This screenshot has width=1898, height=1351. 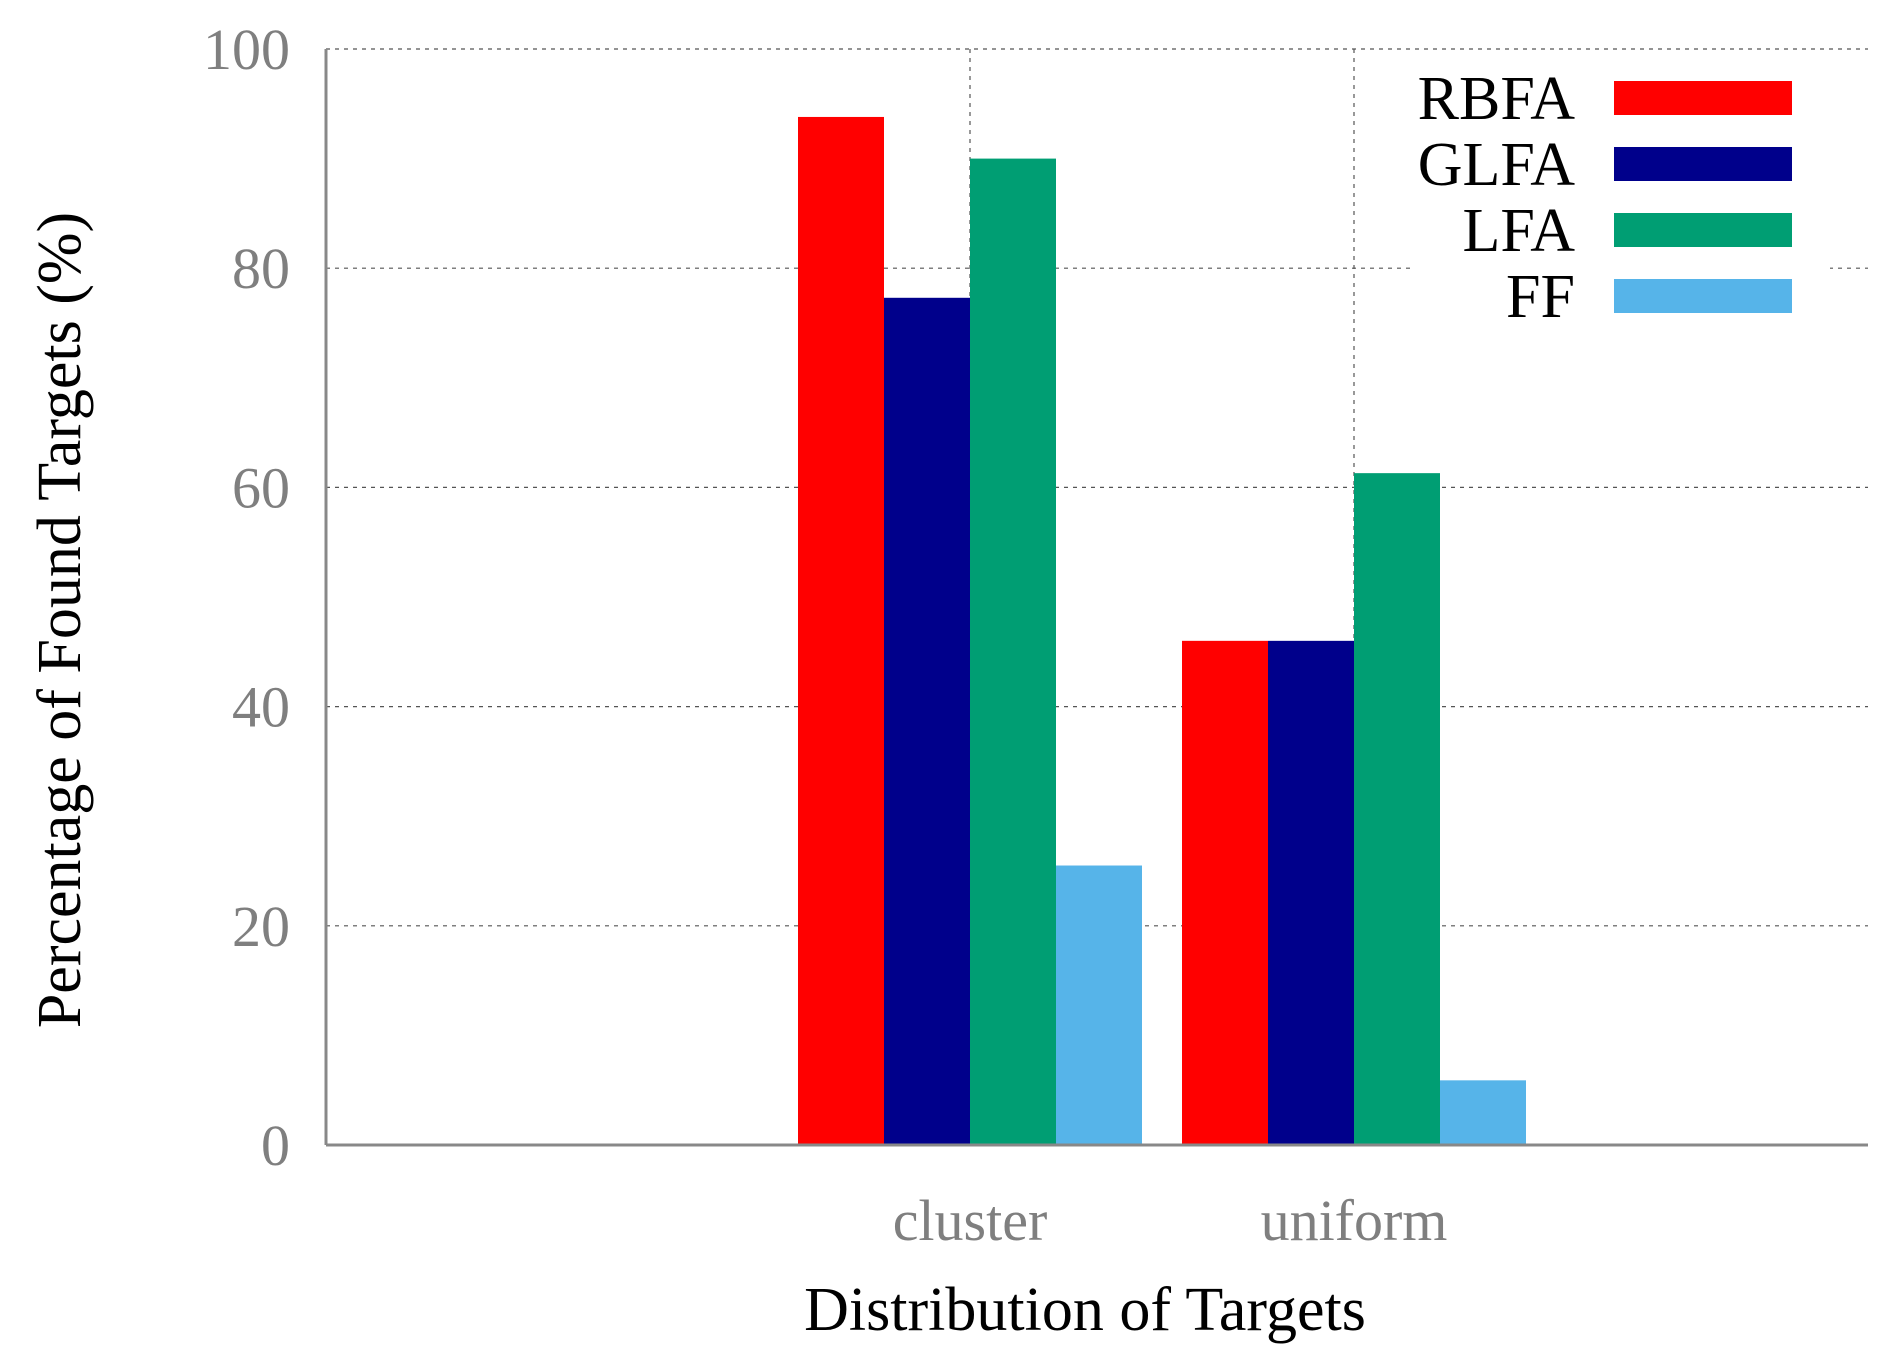 I want to click on x-axis-title: Distribution of Targets, so click(x=1085, y=1310).